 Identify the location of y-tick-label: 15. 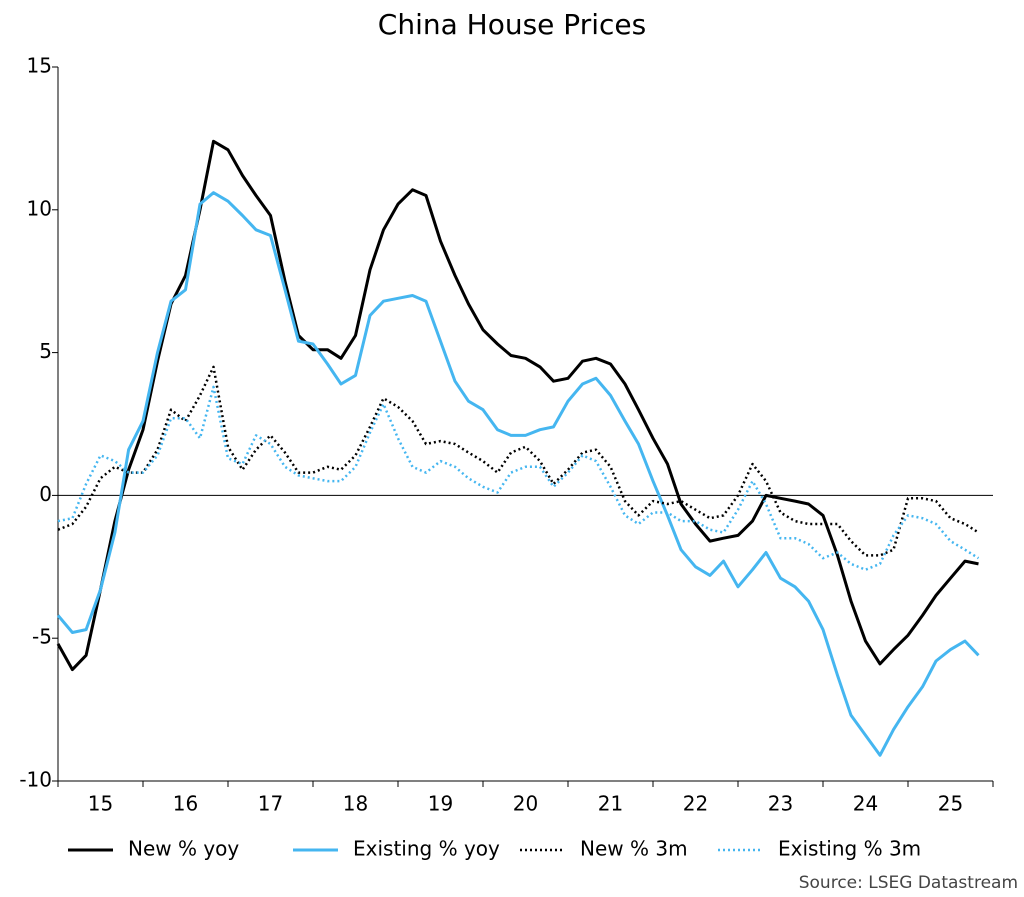
(39, 66).